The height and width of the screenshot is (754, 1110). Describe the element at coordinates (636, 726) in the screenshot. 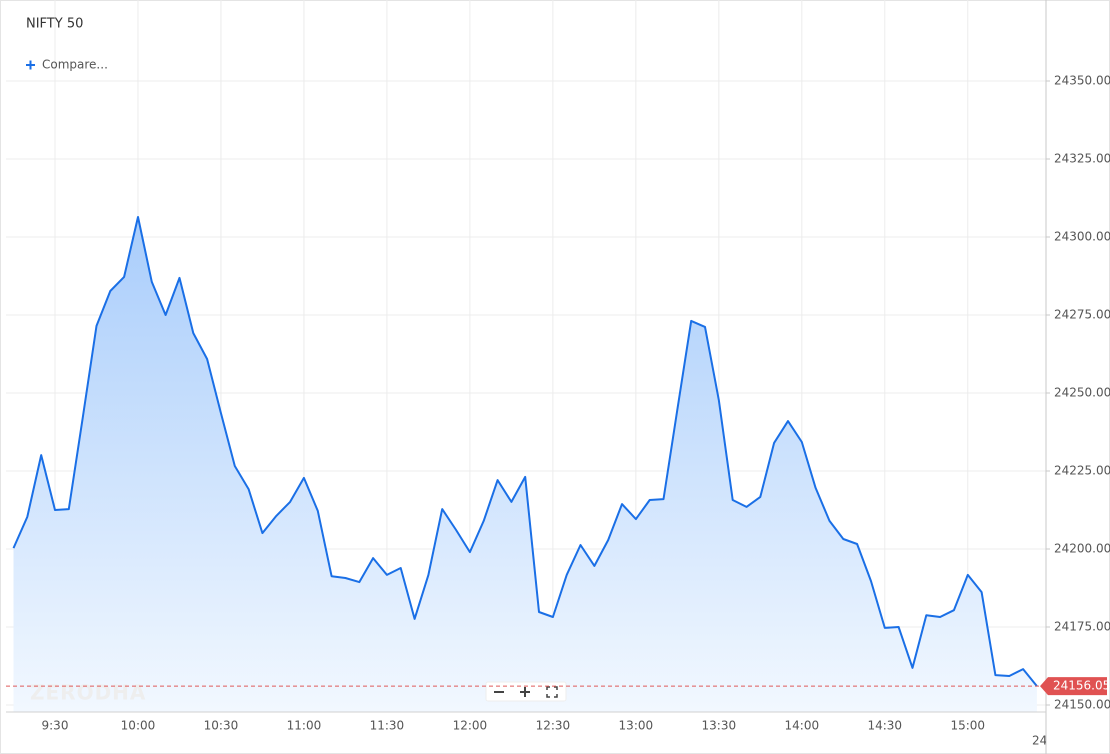

I see `x-tick-label: 13:00` at that location.